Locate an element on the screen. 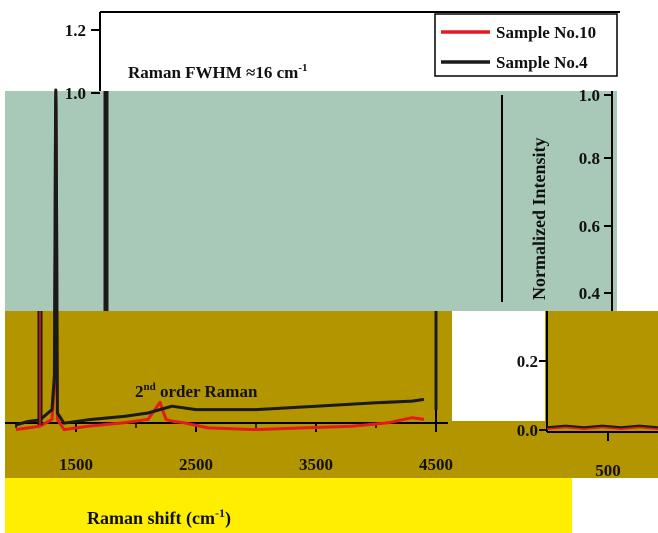 This screenshot has width=658, height=533. legend: Sample No.10 Sample No.4 is located at coordinates (526, 45).